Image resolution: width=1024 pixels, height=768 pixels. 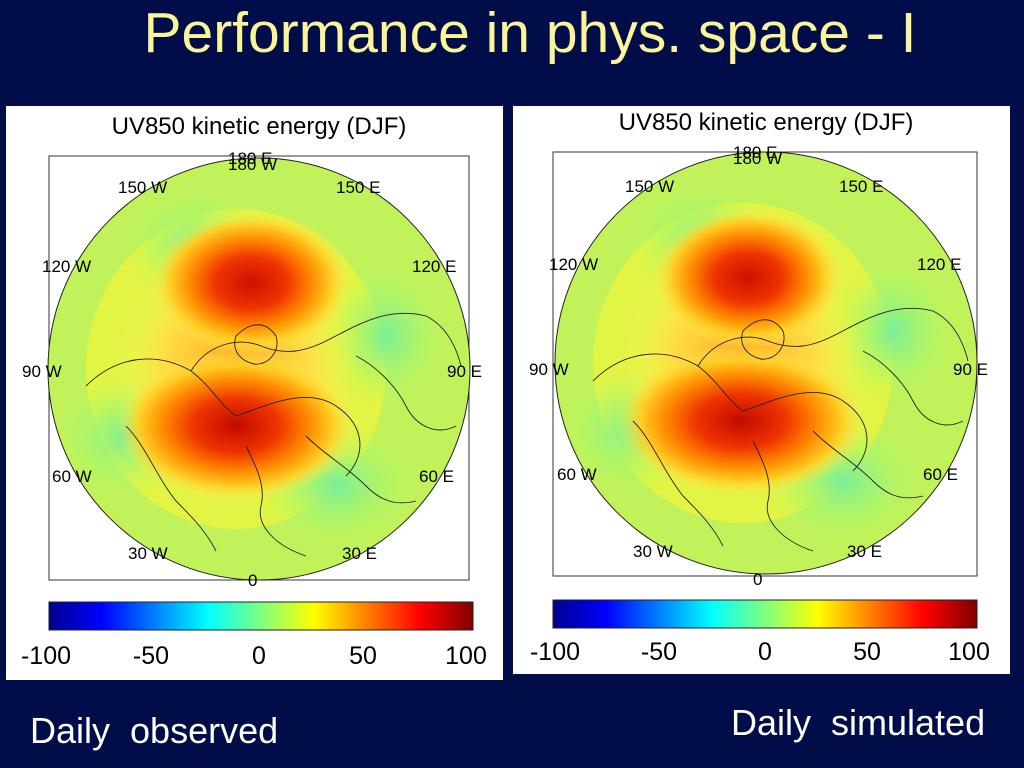 What do you see at coordinates (154, 730) in the screenshot?
I see `observed-caption: Daily observed` at bounding box center [154, 730].